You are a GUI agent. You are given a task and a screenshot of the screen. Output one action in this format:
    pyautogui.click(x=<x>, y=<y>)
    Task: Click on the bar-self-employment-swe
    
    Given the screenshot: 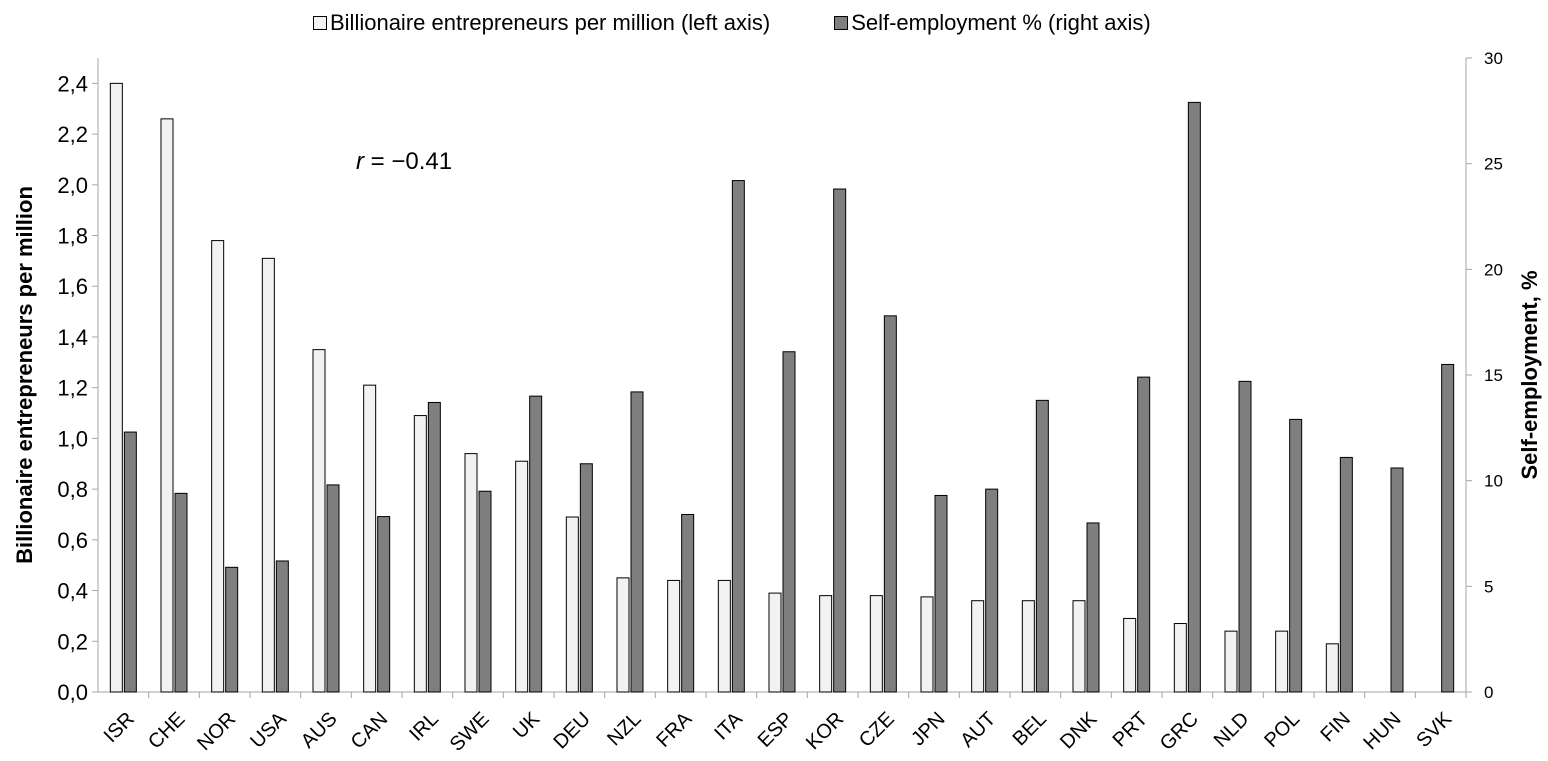 What is the action you would take?
    pyautogui.click(x=485, y=591)
    